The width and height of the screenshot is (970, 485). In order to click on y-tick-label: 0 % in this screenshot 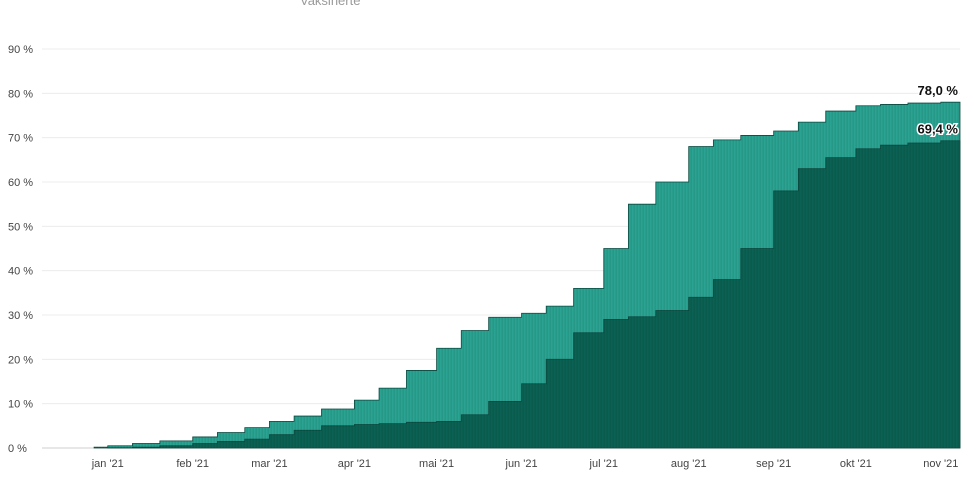, I will do `click(17, 449)`.